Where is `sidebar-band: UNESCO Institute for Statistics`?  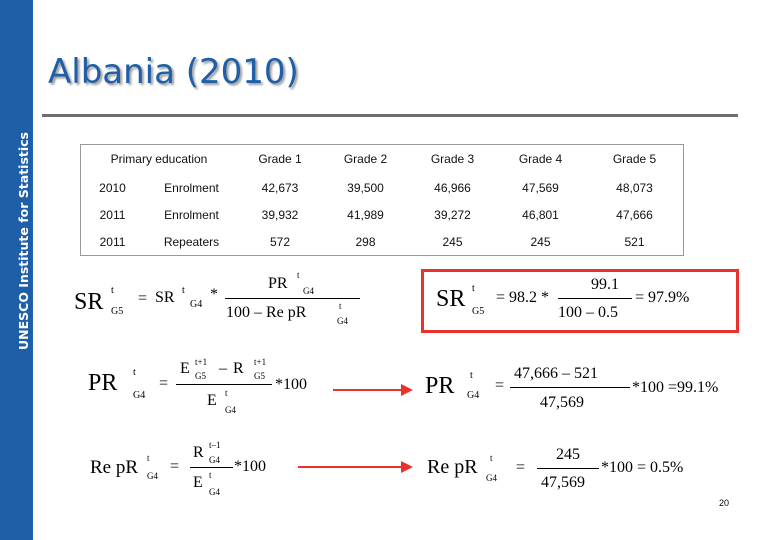 sidebar-band: UNESCO Institute for Statistics is located at coordinates (16, 270).